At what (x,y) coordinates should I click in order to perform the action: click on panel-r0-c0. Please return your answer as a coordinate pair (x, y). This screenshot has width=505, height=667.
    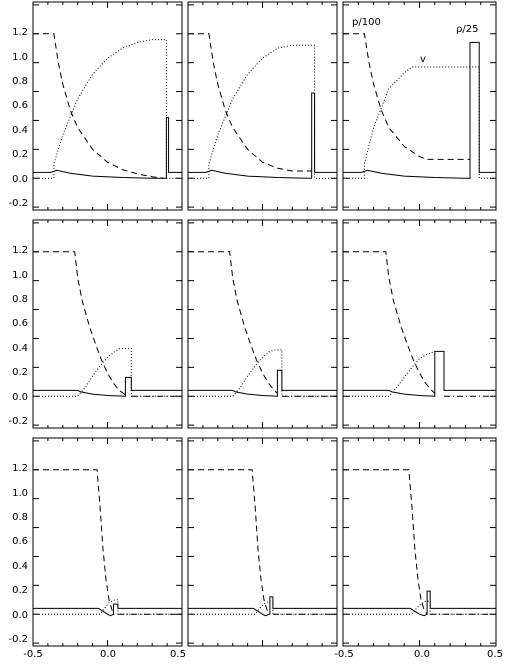
    Looking at the image, I should click on (107, 106).